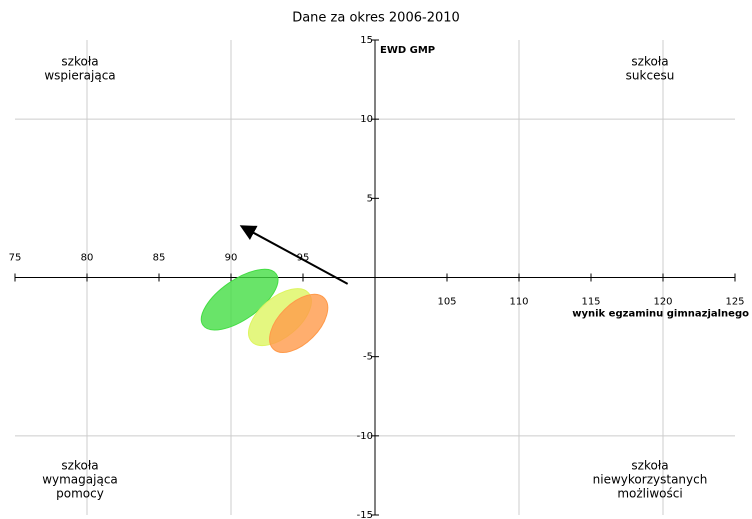 Image resolution: width=752 pixels, height=519 pixels. What do you see at coordinates (370, 198) in the screenshot?
I see `y-tick-label: 5` at bounding box center [370, 198].